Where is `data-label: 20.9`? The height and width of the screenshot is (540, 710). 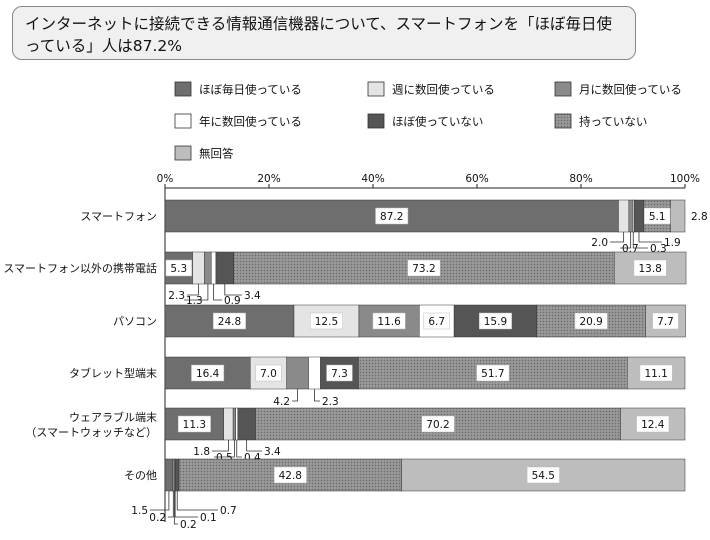 data-label: 20.9 is located at coordinates (590, 322).